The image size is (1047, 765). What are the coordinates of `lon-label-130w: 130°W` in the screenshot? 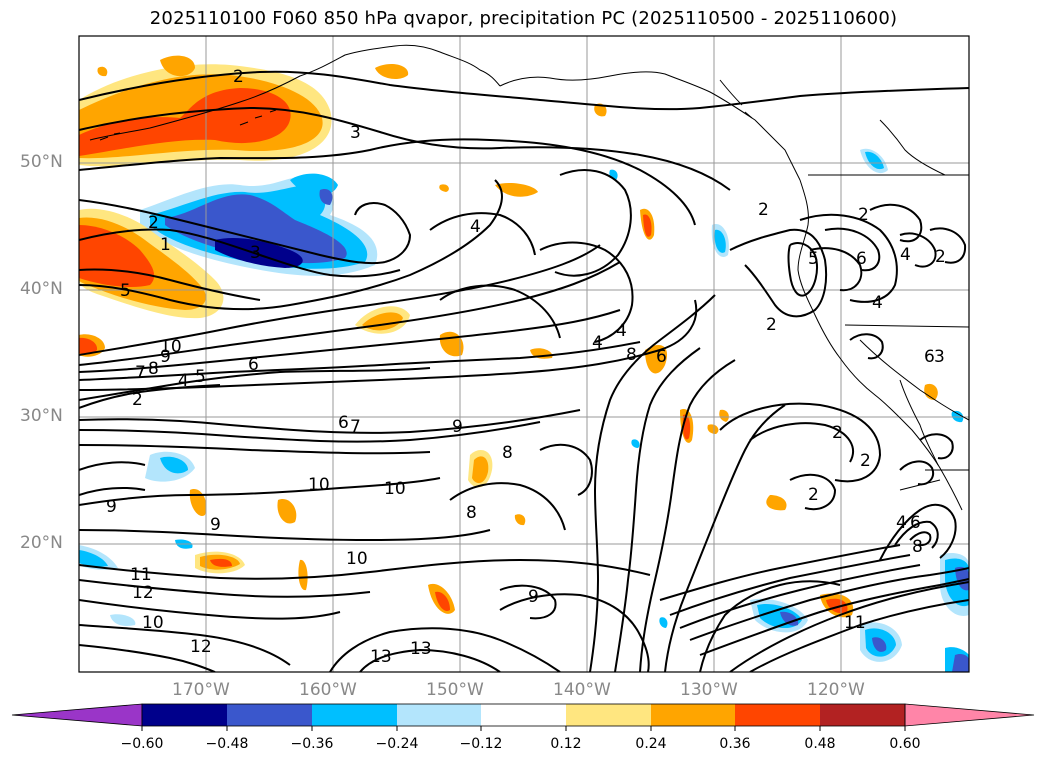 It's located at (709, 690).